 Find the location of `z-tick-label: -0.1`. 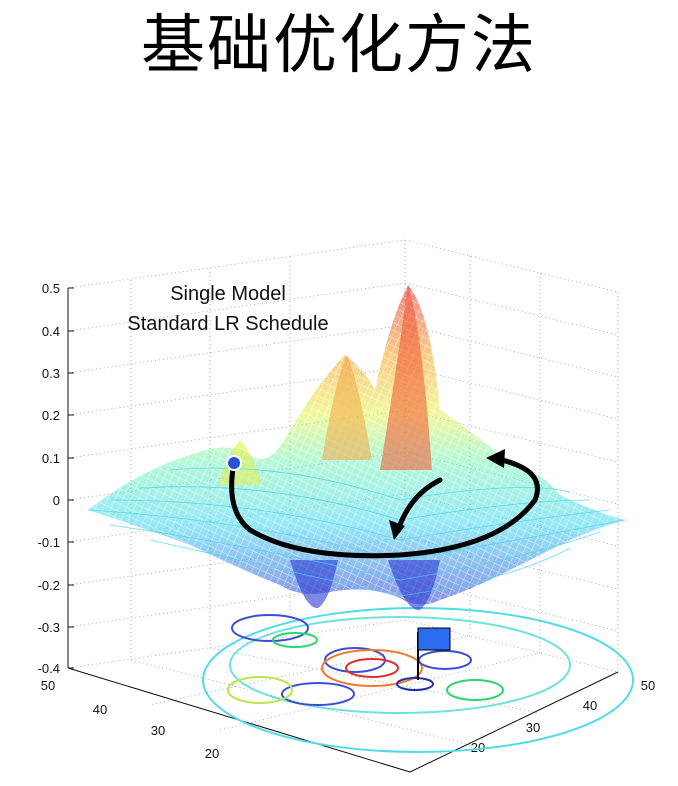

z-tick-label: -0.1 is located at coordinates (49, 542).